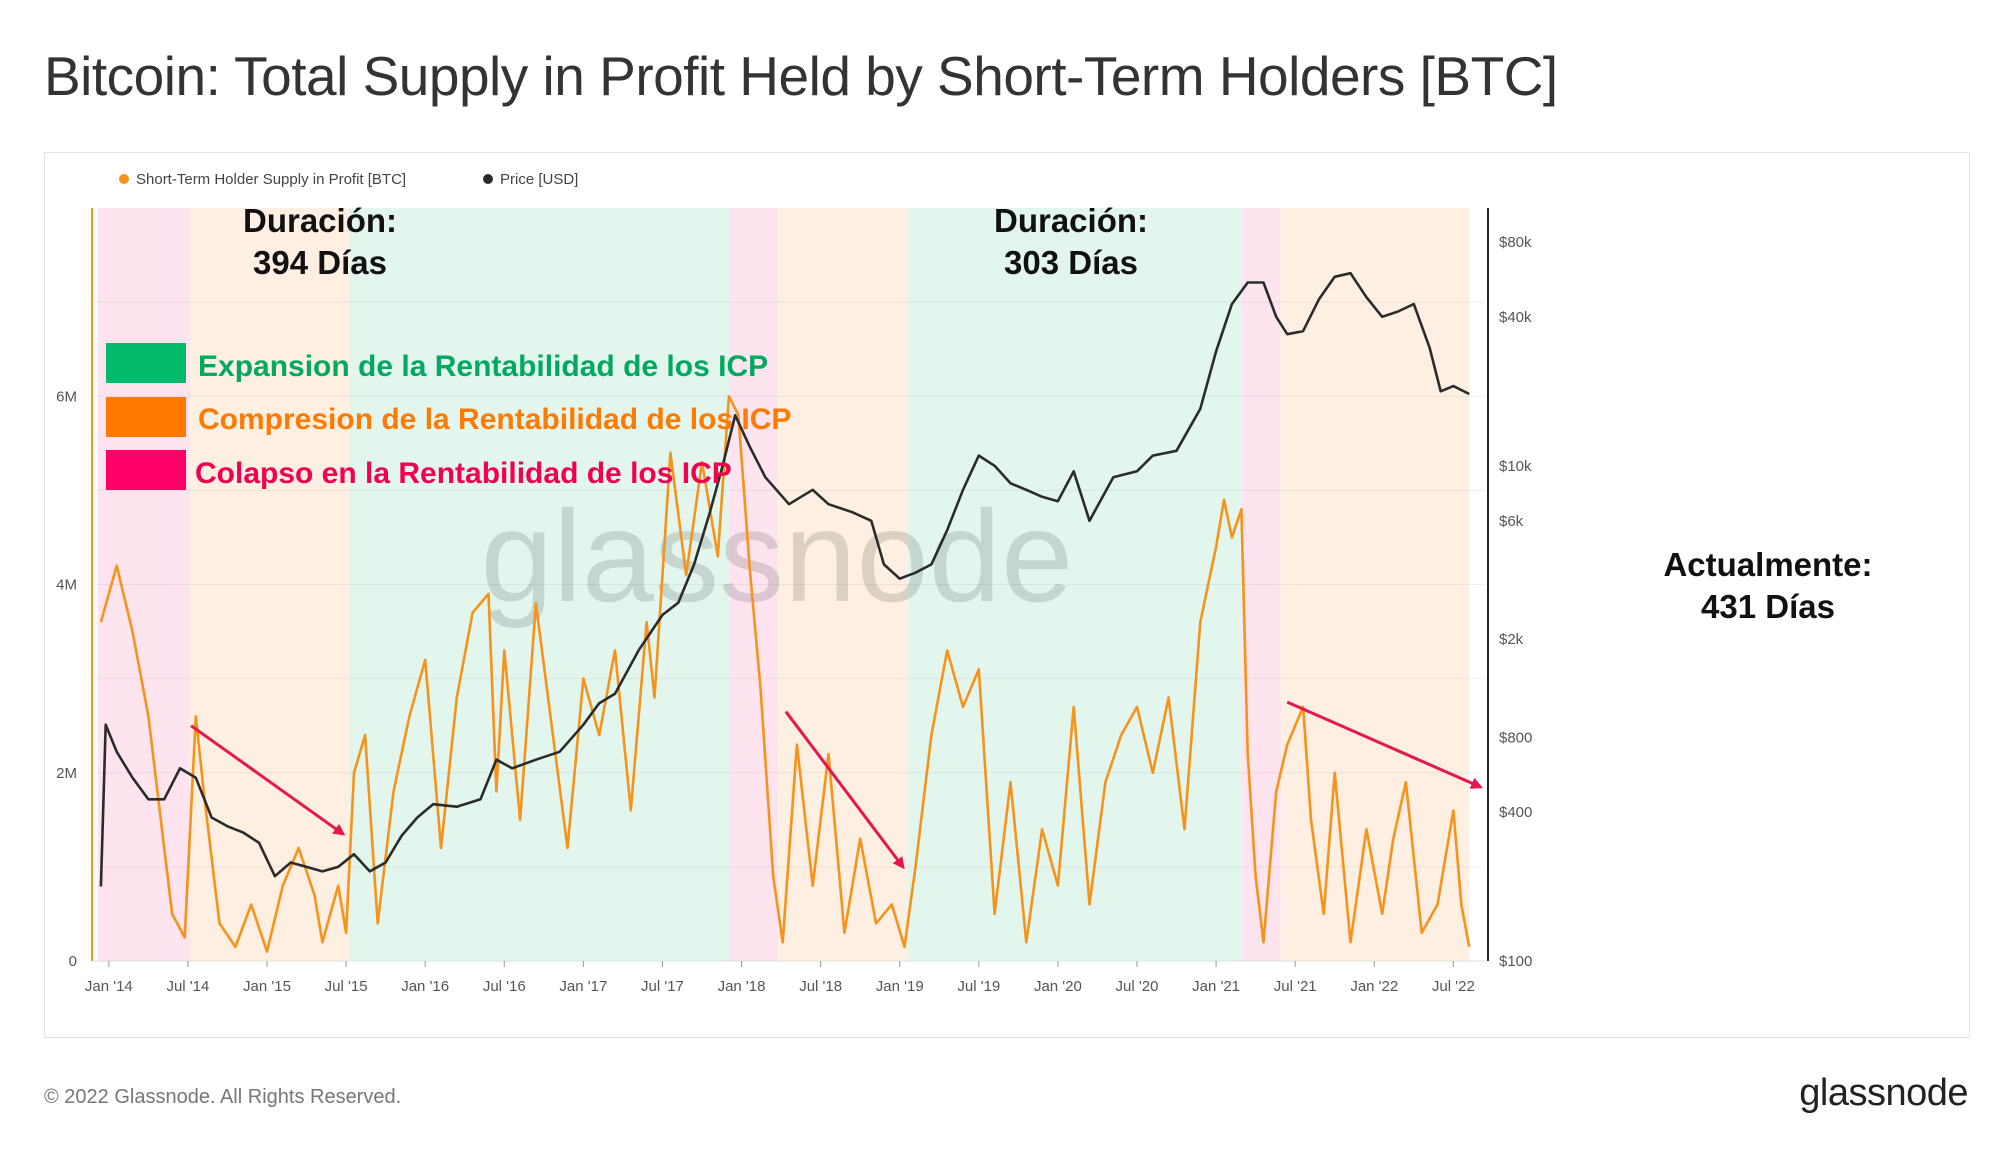 The height and width of the screenshot is (1152, 2000). I want to click on copyright-footer: © 2022 Glassnode. All Rights Reserved., so click(223, 1097).